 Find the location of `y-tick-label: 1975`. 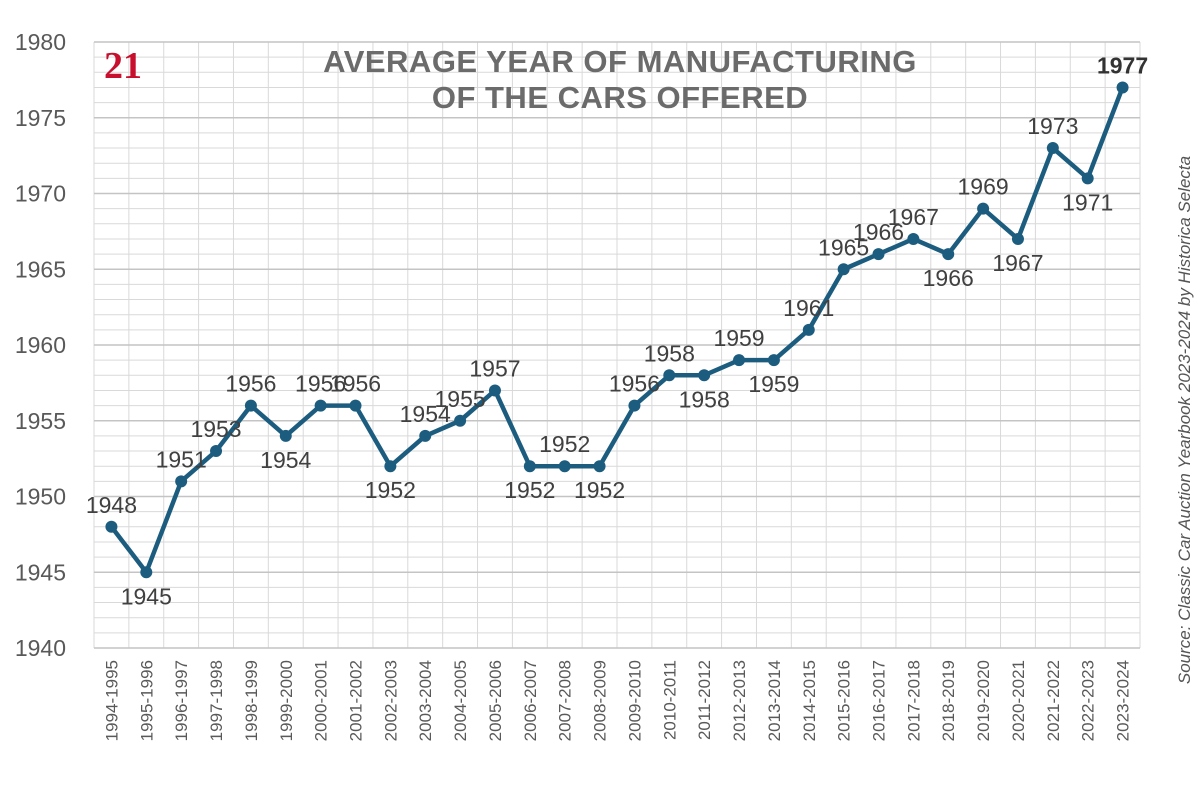

y-tick-label: 1975 is located at coordinates (40, 118).